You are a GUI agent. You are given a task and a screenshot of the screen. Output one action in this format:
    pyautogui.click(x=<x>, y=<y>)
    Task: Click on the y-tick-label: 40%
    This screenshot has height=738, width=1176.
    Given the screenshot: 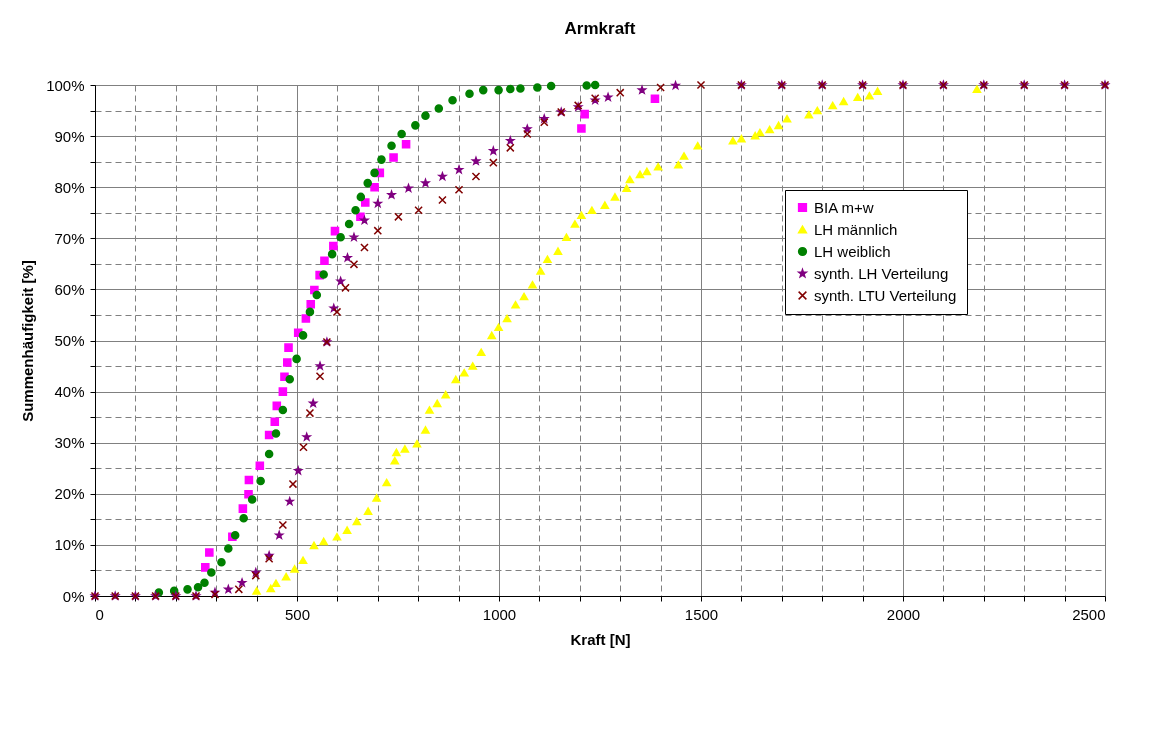 What is the action you would take?
    pyautogui.click(x=69, y=392)
    